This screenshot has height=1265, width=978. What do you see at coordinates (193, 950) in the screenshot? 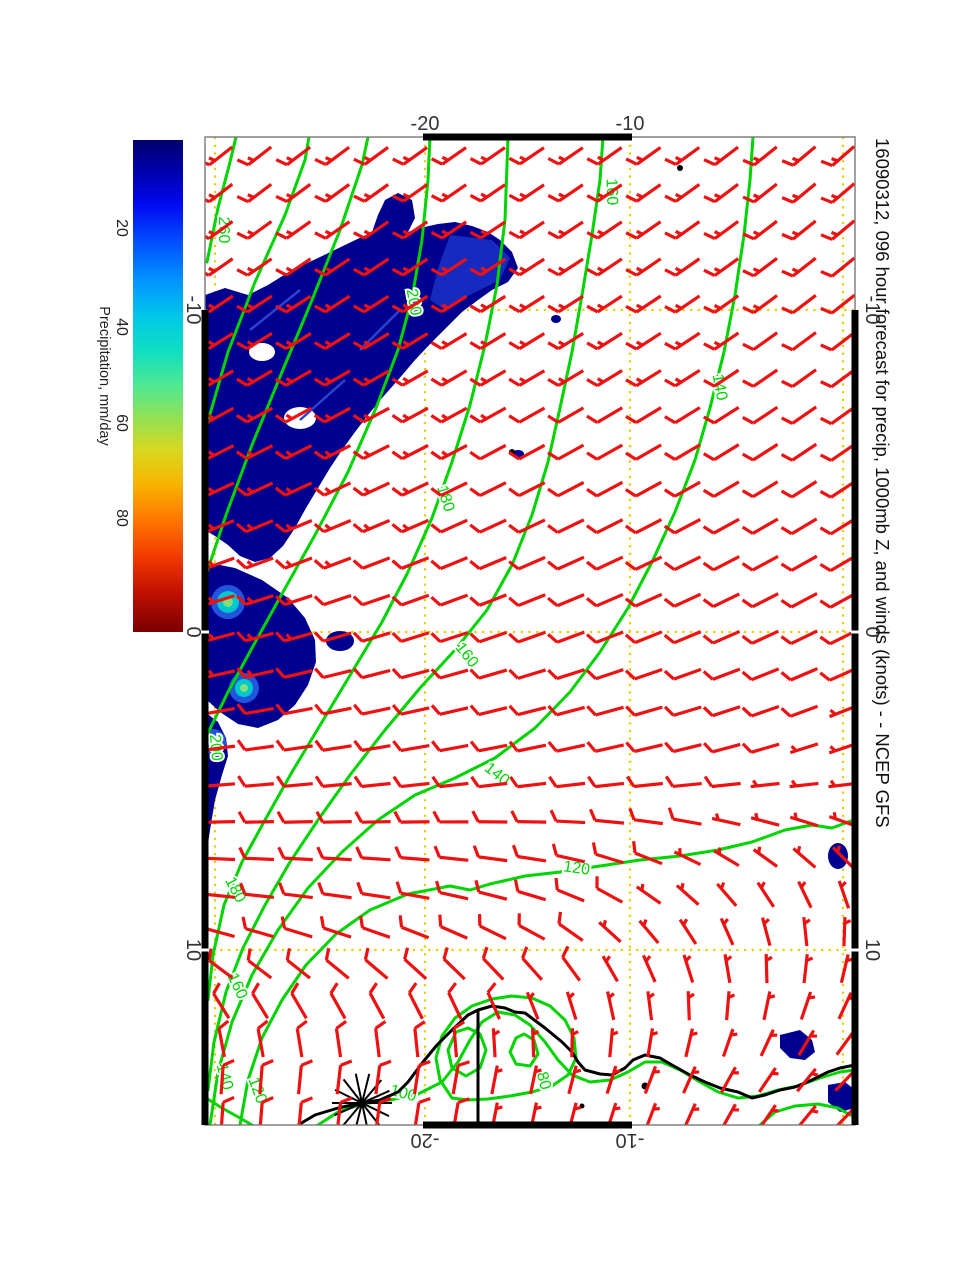
I see `axis-tick-label: 10` at bounding box center [193, 950].